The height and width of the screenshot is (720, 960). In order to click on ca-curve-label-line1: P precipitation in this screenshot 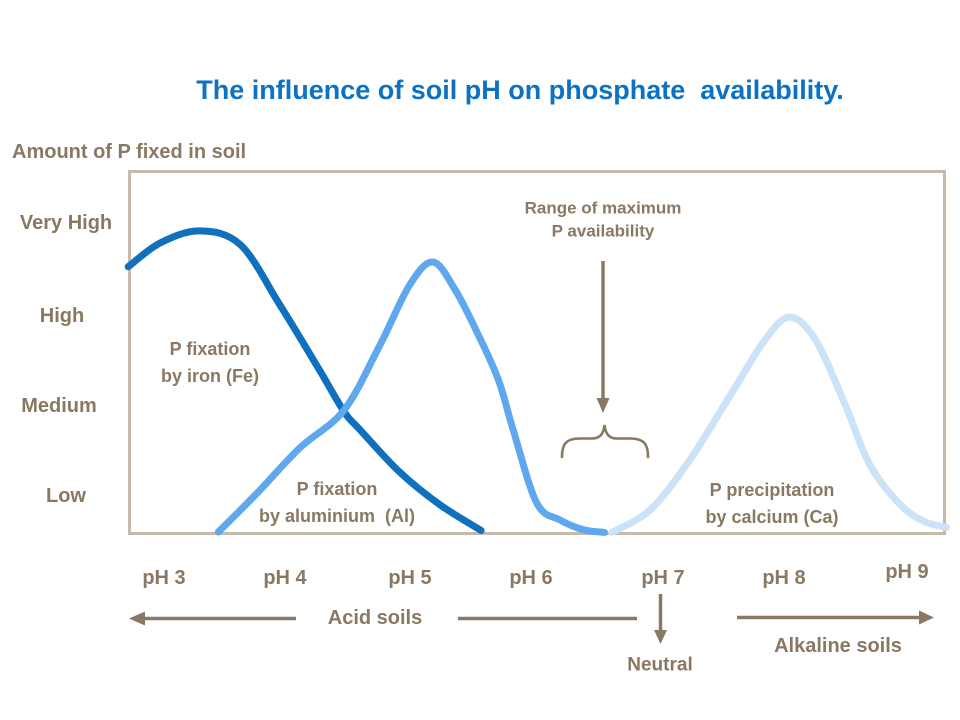, I will do `click(772, 490)`.